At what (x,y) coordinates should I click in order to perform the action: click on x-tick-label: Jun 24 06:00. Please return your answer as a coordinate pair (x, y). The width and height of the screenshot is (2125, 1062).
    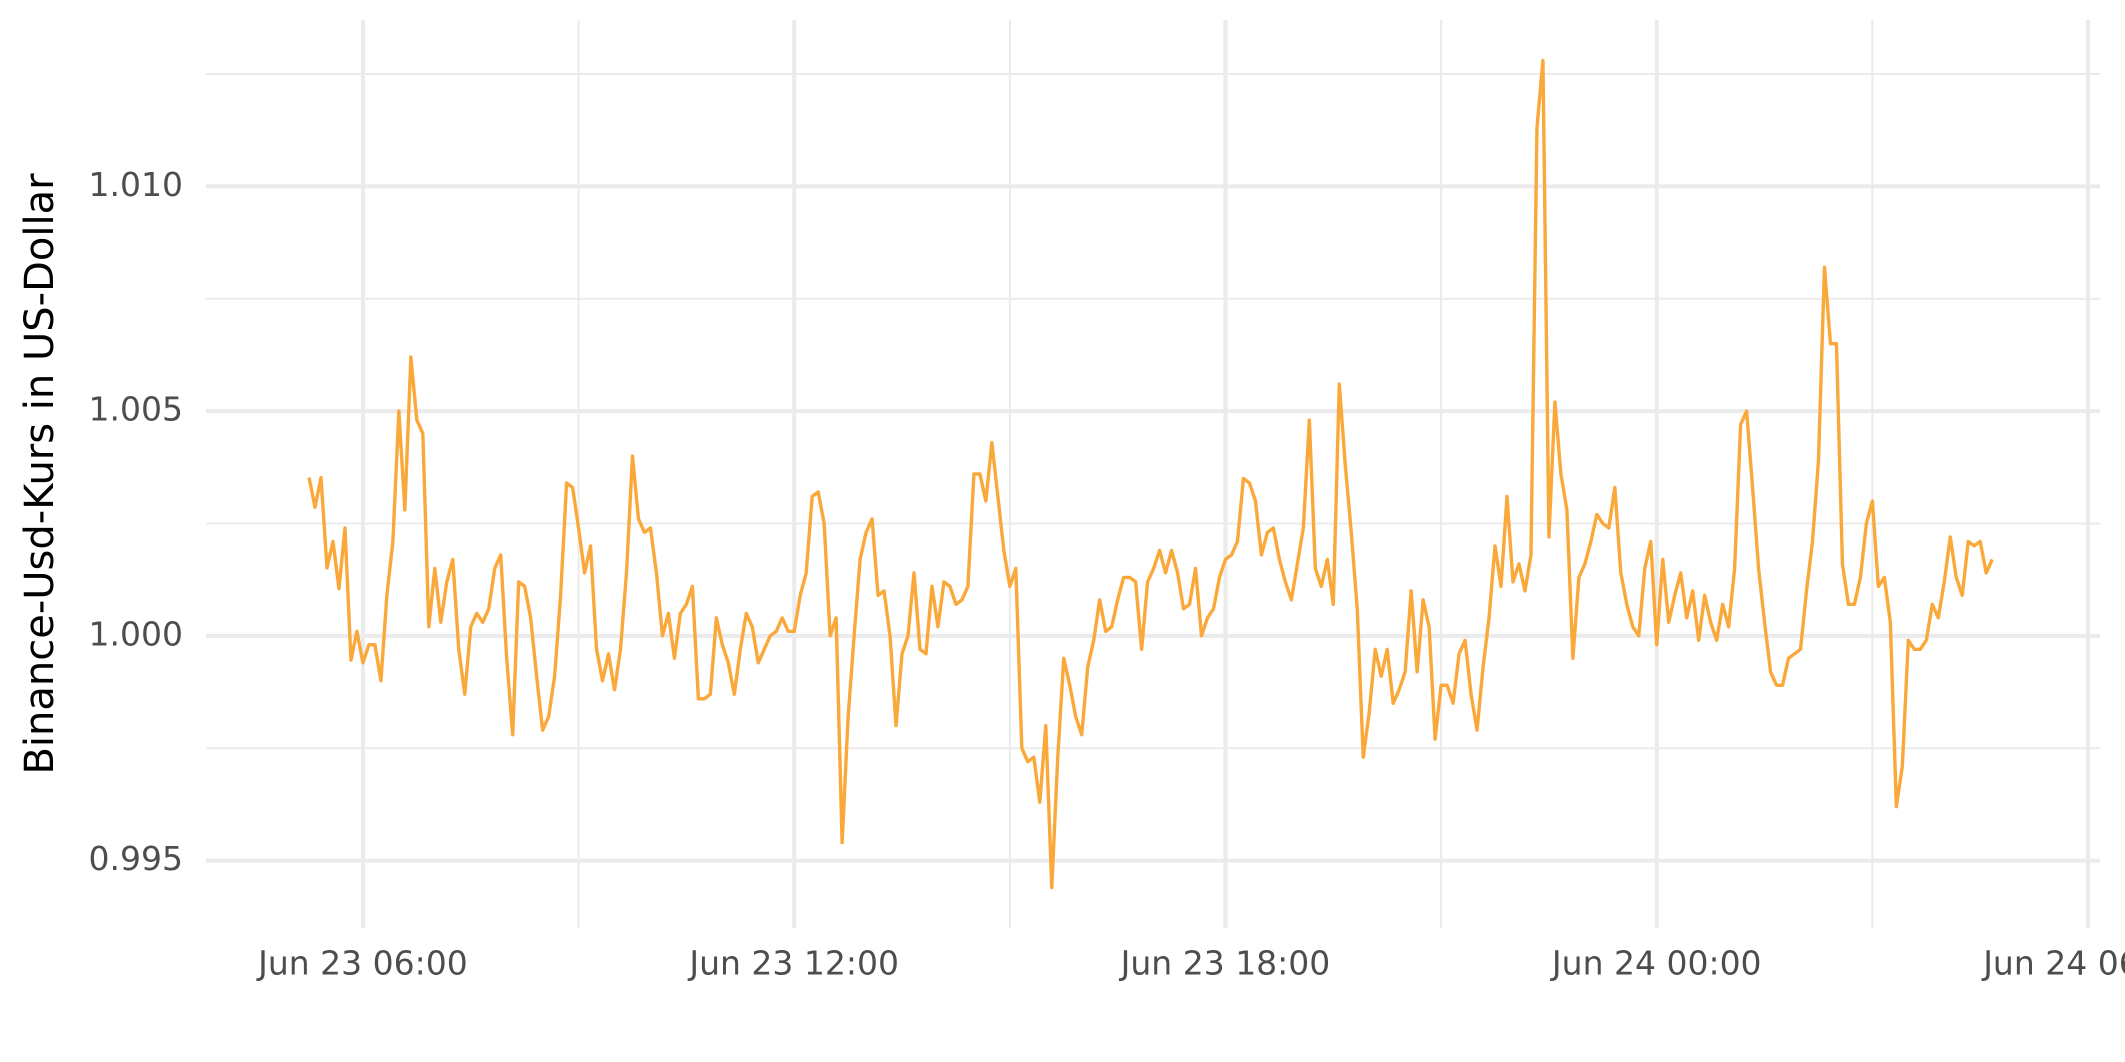
    Looking at the image, I should click on (2053, 963).